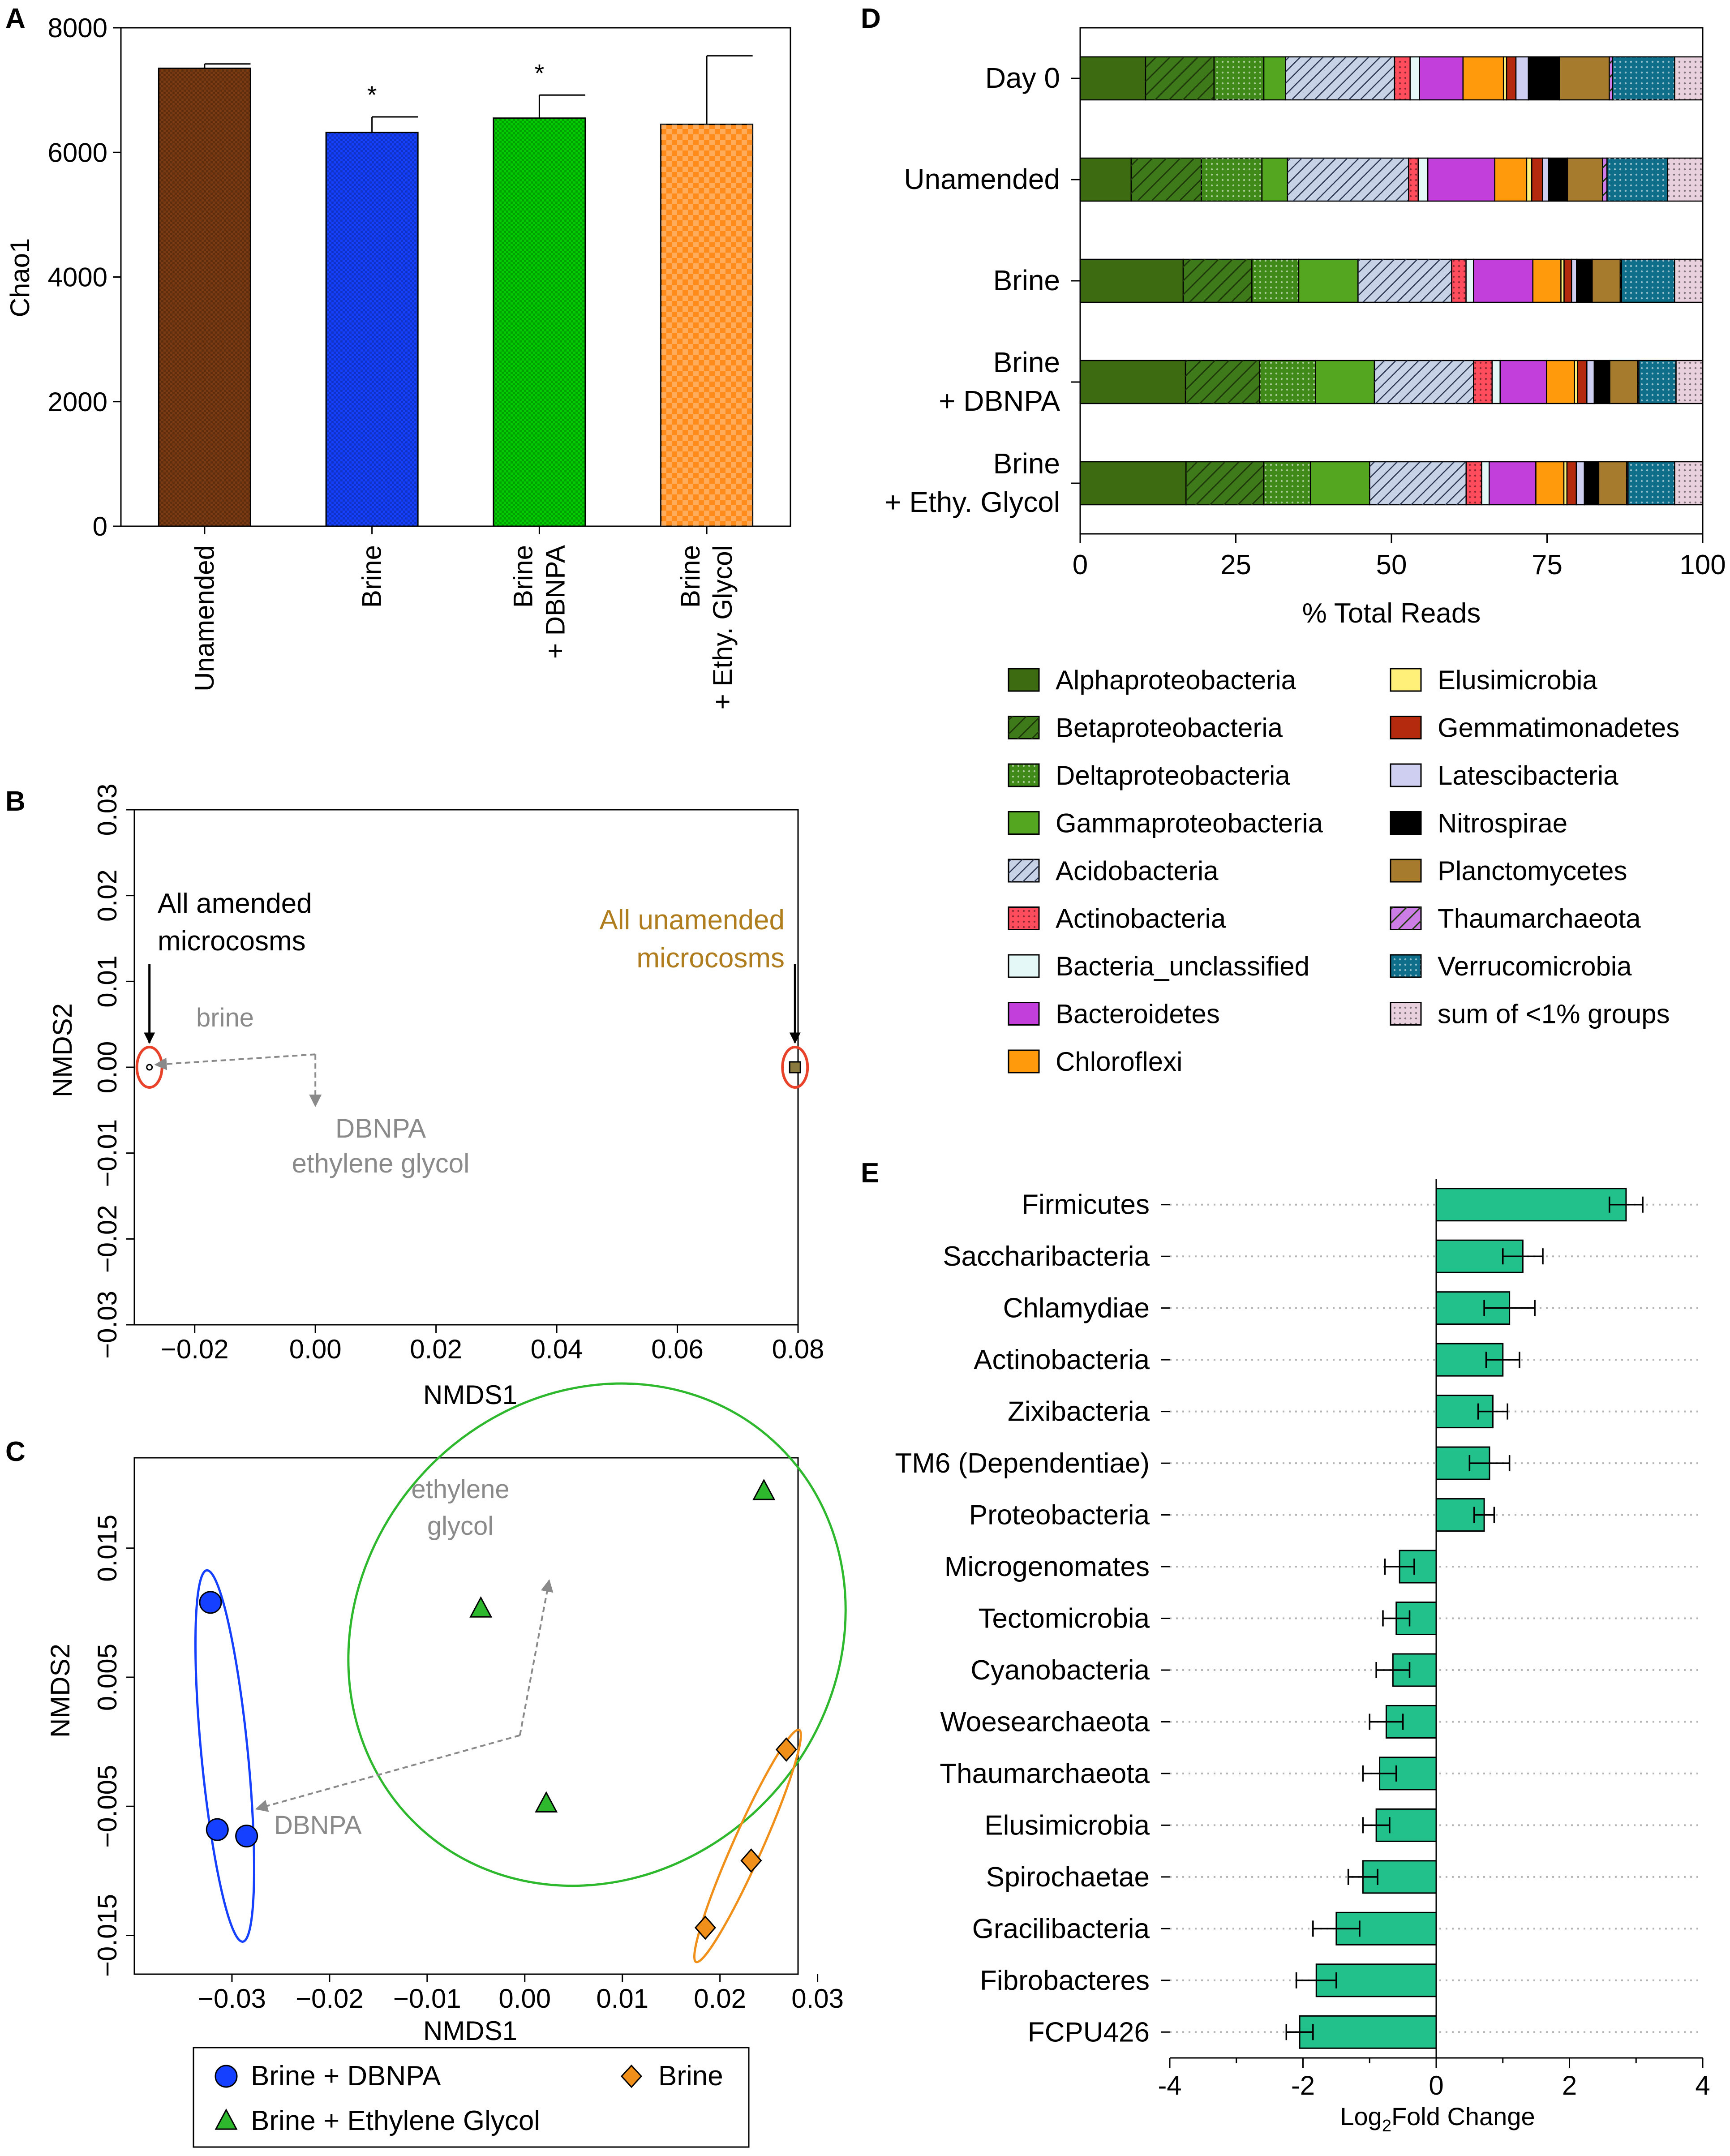 Image resolution: width=1730 pixels, height=2156 pixels. I want to click on panel-d-legend-label: Bacteria_unclassified, so click(1183, 966).